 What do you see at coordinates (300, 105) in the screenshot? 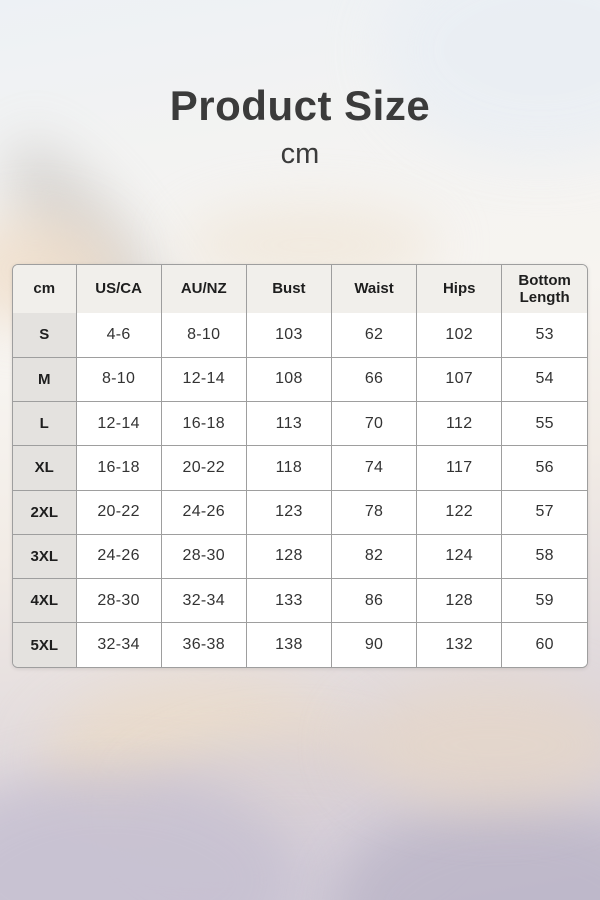
I see `page-title: Product Size` at bounding box center [300, 105].